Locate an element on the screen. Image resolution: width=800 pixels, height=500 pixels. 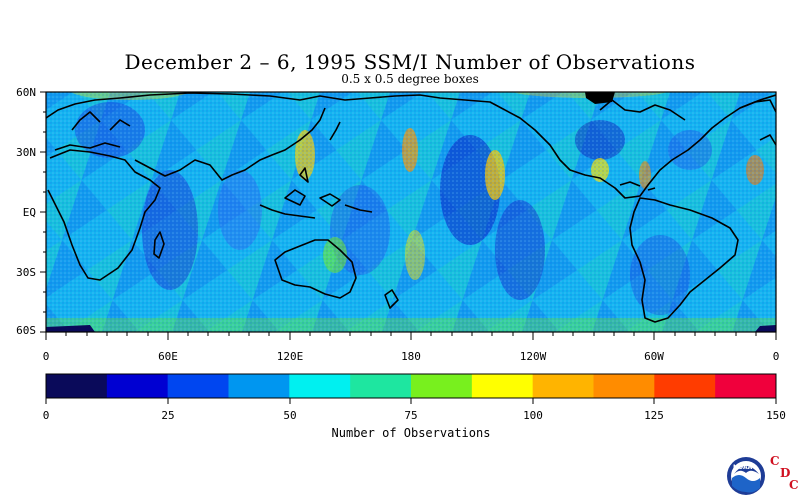
noaa-emblem-icon is located at coordinates (746, 476).